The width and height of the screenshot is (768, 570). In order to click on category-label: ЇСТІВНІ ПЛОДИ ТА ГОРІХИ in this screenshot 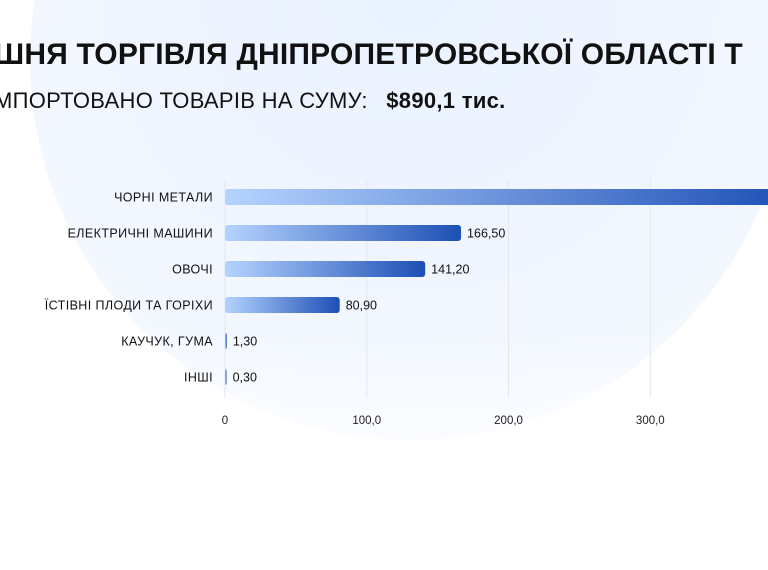, I will do `click(129, 306)`.